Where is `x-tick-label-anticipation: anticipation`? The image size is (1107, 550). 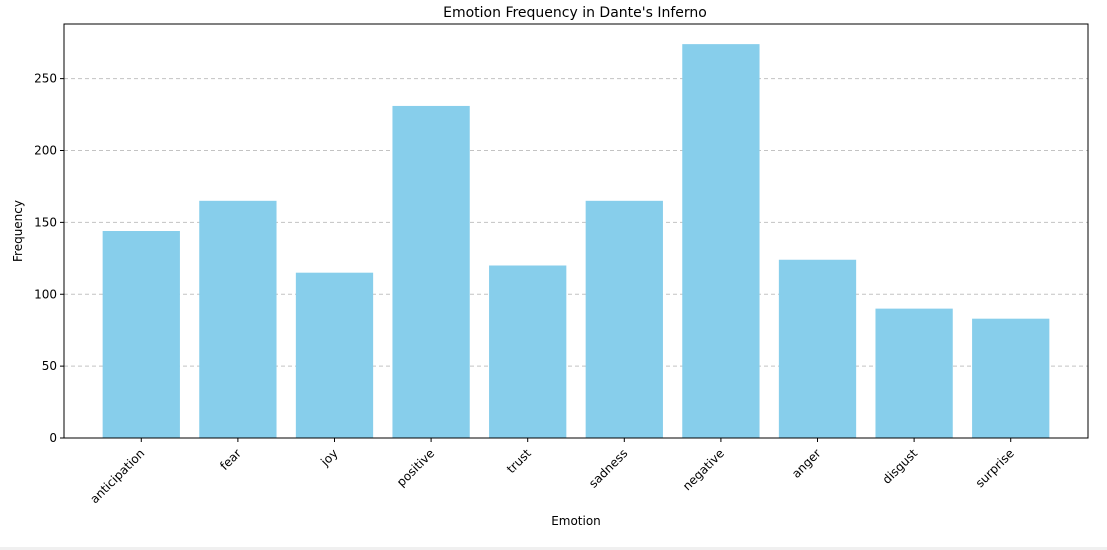 x-tick-label-anticipation: anticipation is located at coordinates (117, 476).